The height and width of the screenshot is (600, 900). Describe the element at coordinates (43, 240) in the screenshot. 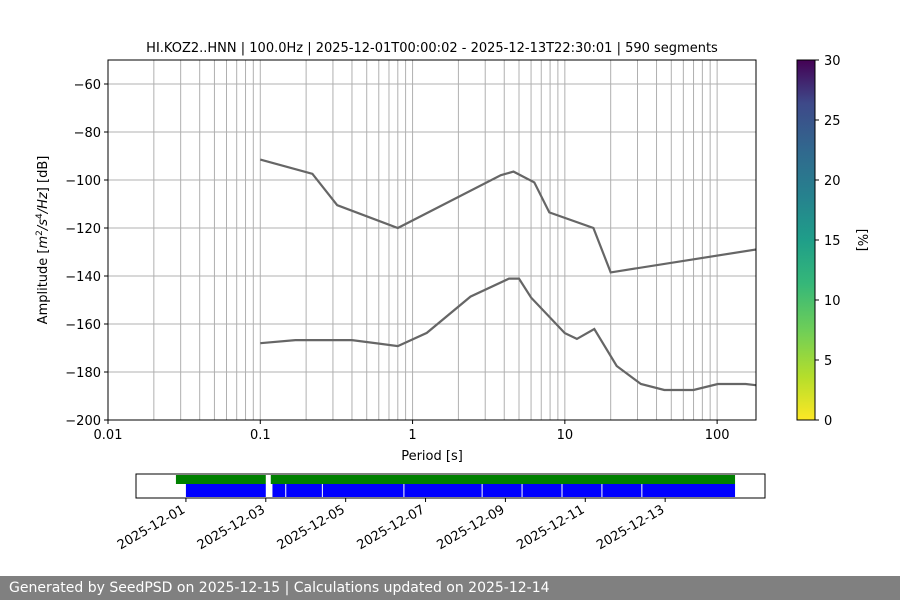

I see `y-axis-label: Amplitude [m2/s4/Hz] [dB]` at that location.